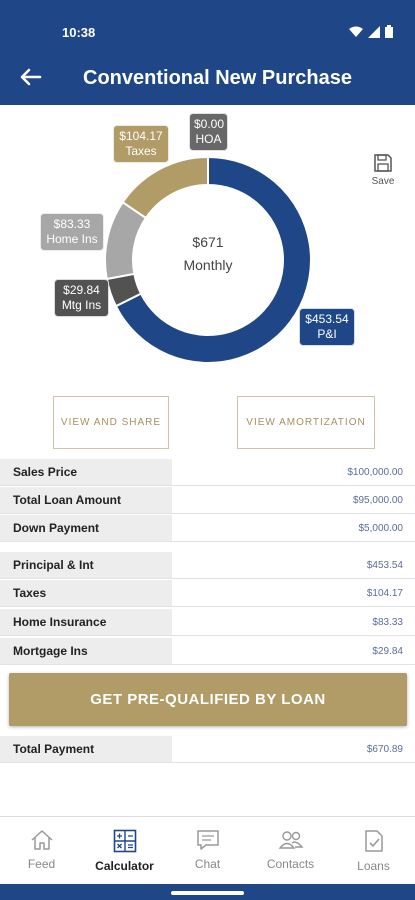 This screenshot has height=900, width=415. I want to click on row-label: Home Insurance, so click(86, 622).